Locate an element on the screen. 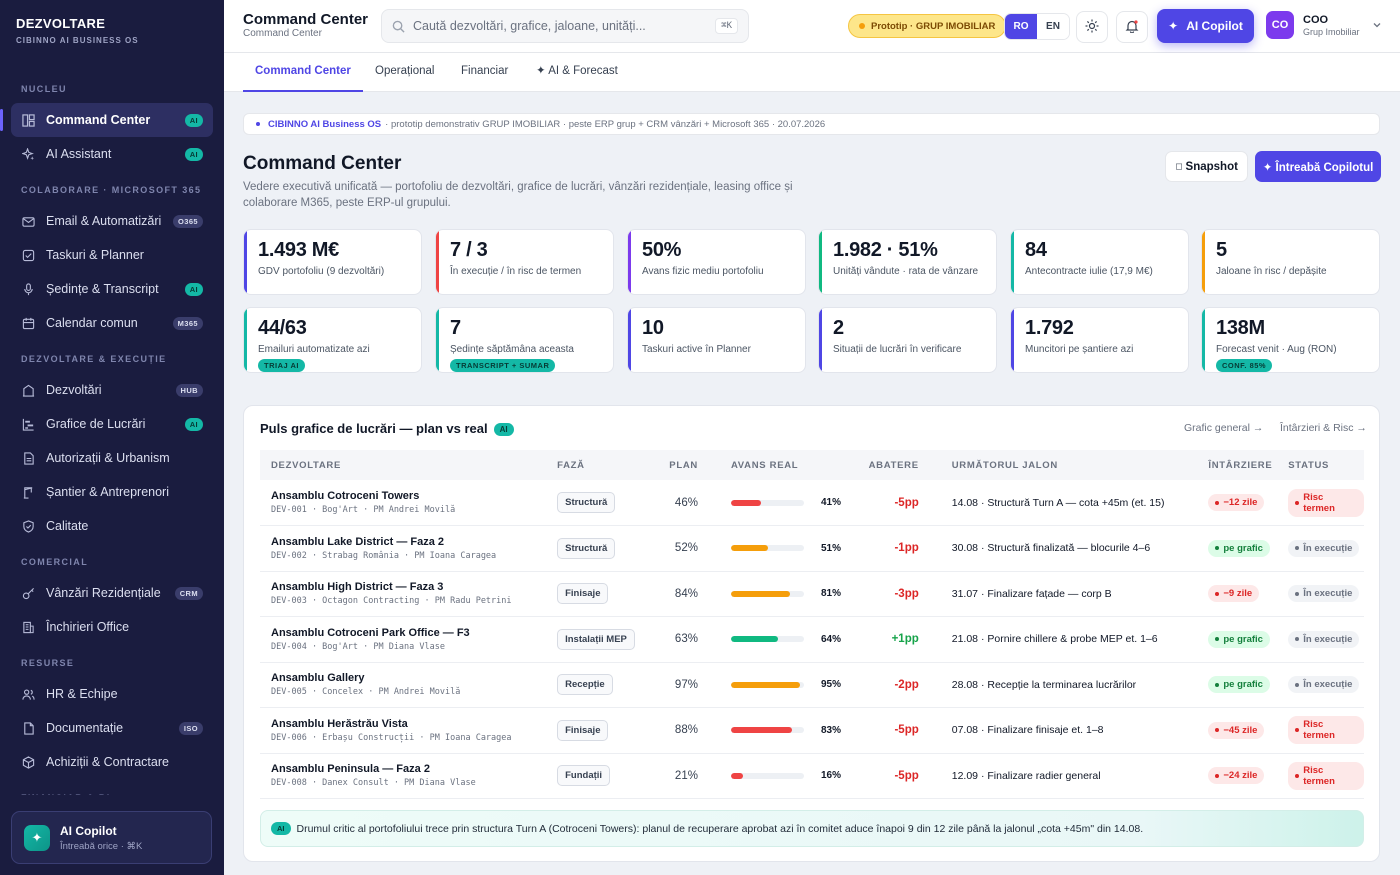  sidebar-item-sedinte-transcript: Ședințe & Transcript AI is located at coordinates (112, 289).